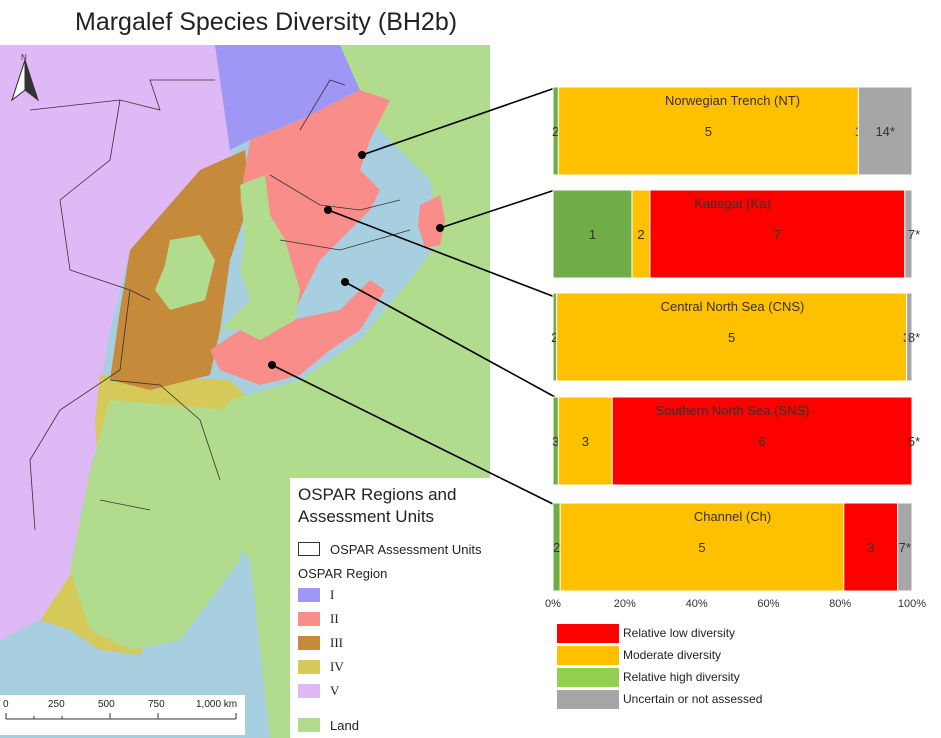 This screenshot has height=738, width=941. Describe the element at coordinates (266, 22) in the screenshot. I see `map-title: Margalef Species Diversity (BH2b)` at that location.